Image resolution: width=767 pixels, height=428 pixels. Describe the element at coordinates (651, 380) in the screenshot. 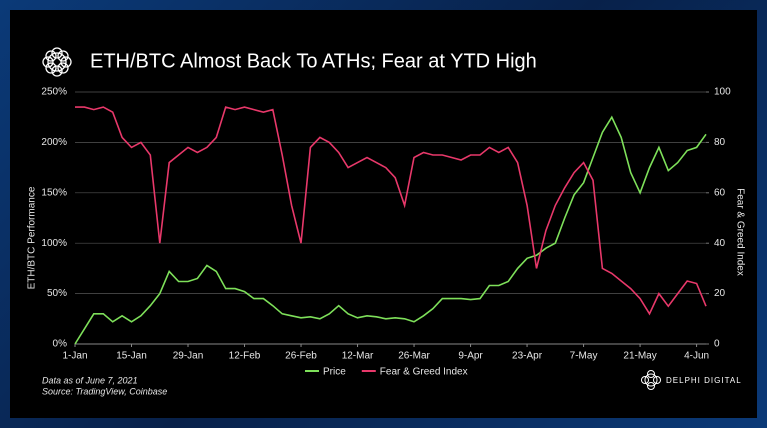

I see `brand-logo` at that location.